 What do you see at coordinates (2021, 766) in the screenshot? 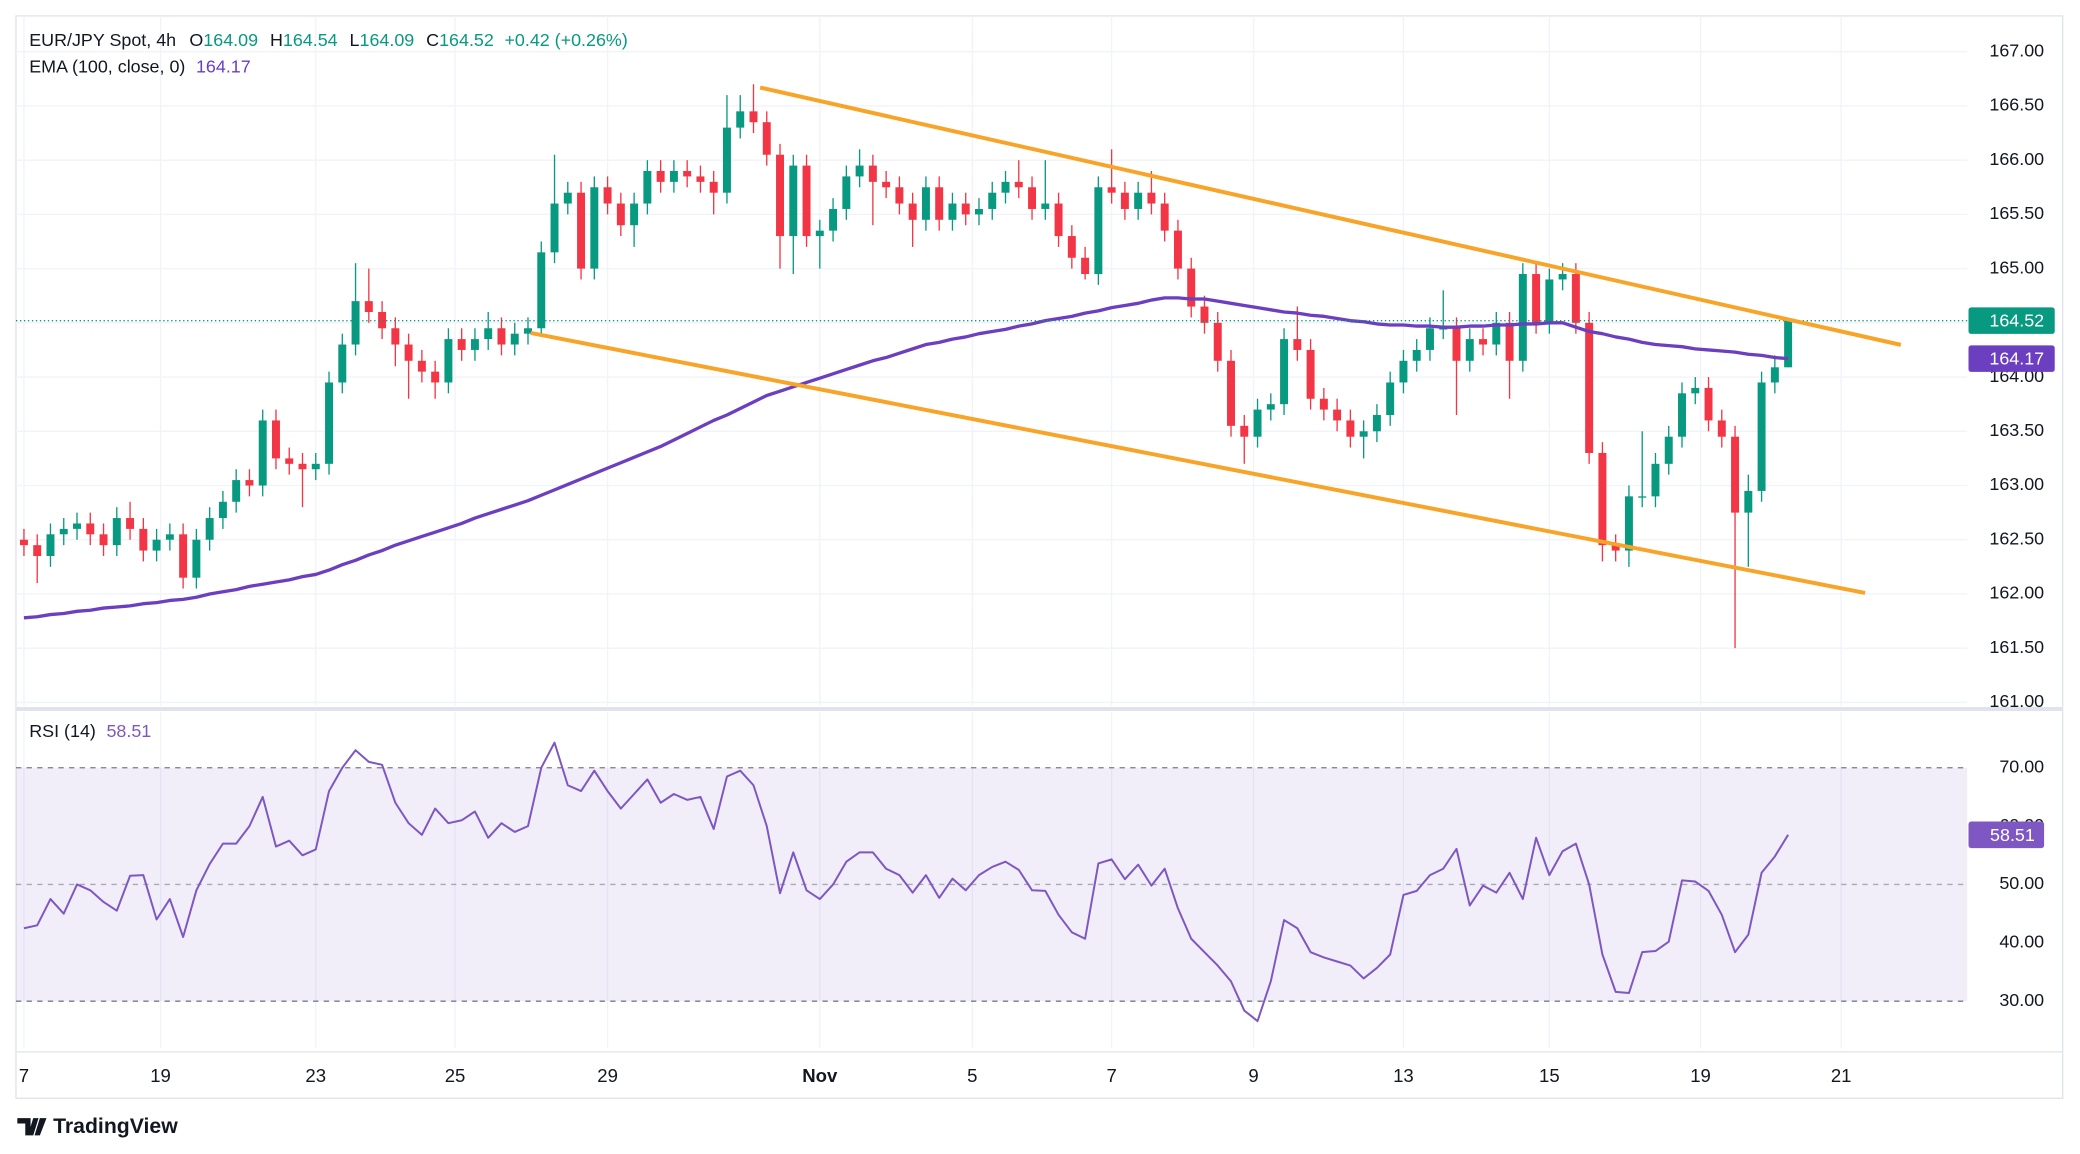
I see `y-tick-label: 70.00` at bounding box center [2021, 766].